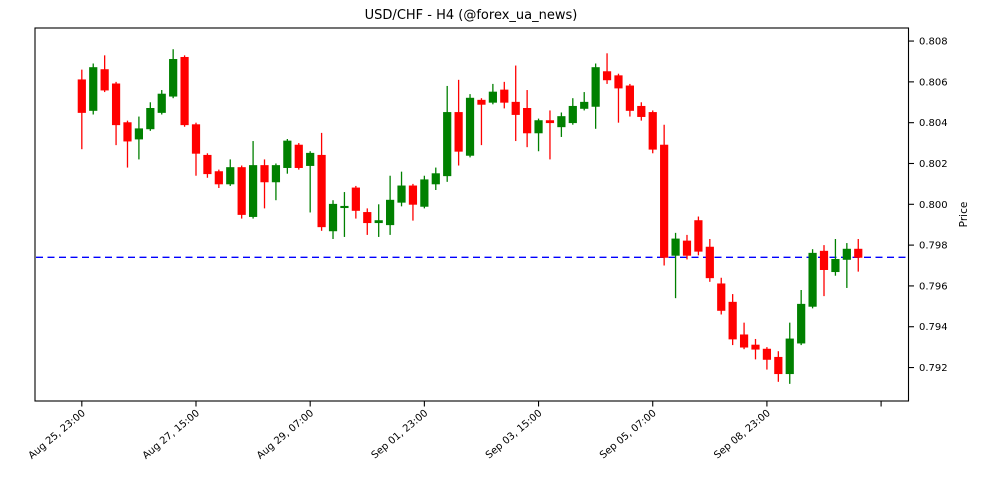 The image size is (1000, 500). What do you see at coordinates (933, 123) in the screenshot?
I see `y-tick-label: 0.804` at bounding box center [933, 123].